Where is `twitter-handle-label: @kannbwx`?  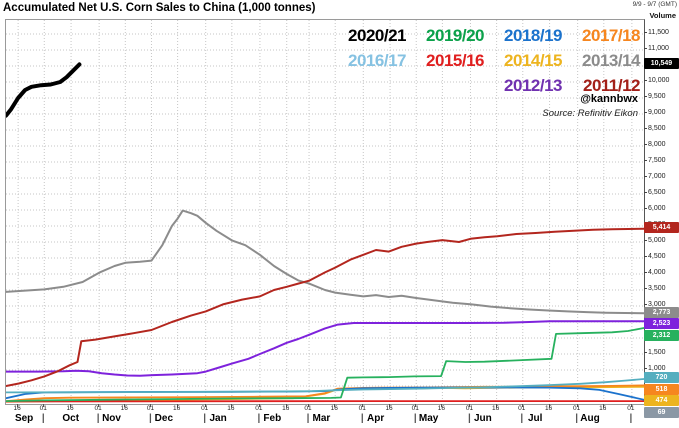
twitter-handle-label: @kannbwx is located at coordinates (609, 99).